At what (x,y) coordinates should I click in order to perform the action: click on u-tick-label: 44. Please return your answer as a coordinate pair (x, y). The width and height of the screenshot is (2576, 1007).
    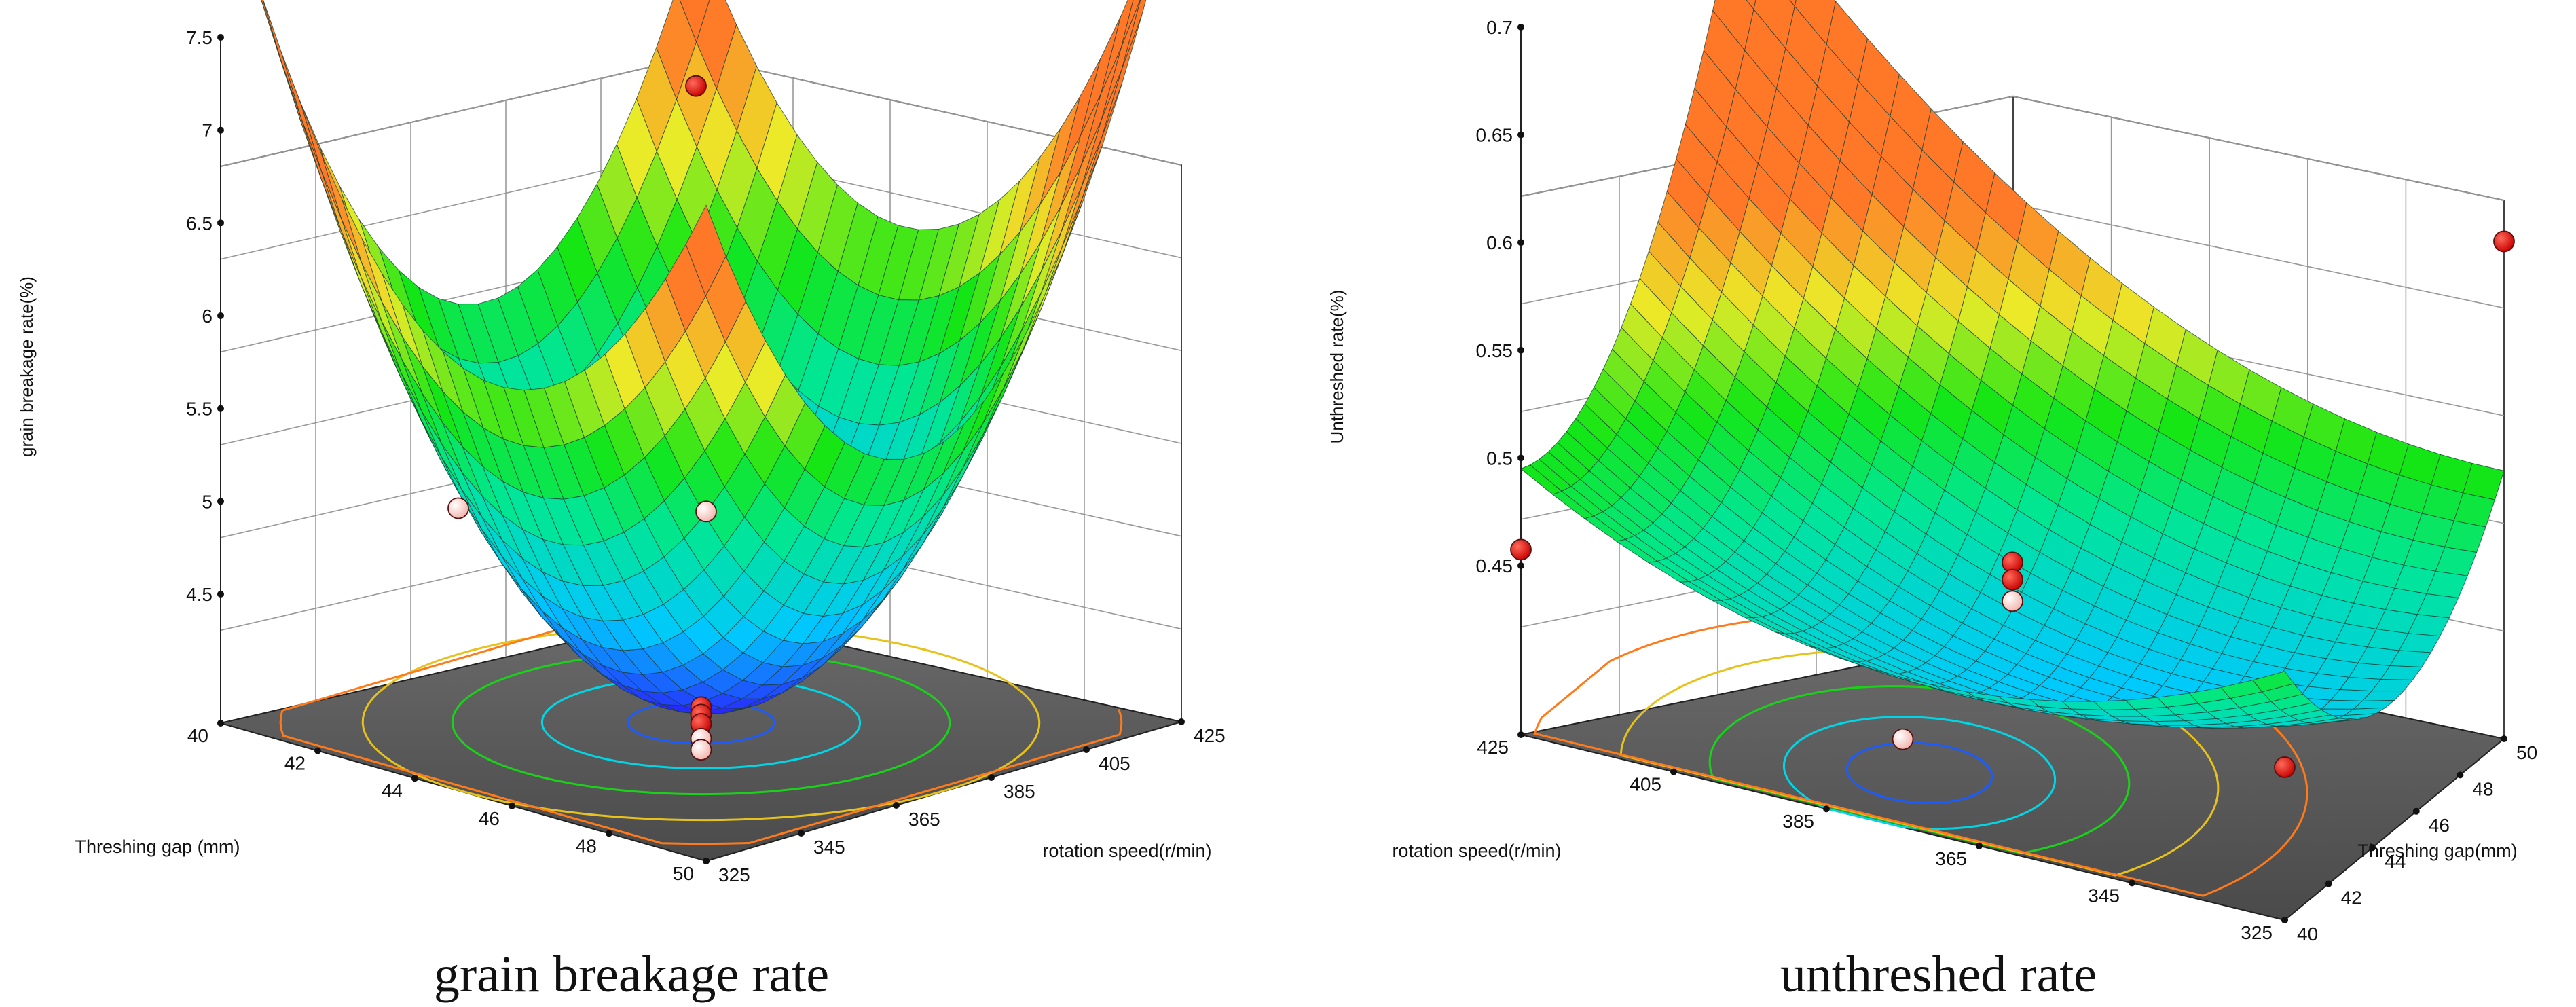
    Looking at the image, I should click on (2395, 861).